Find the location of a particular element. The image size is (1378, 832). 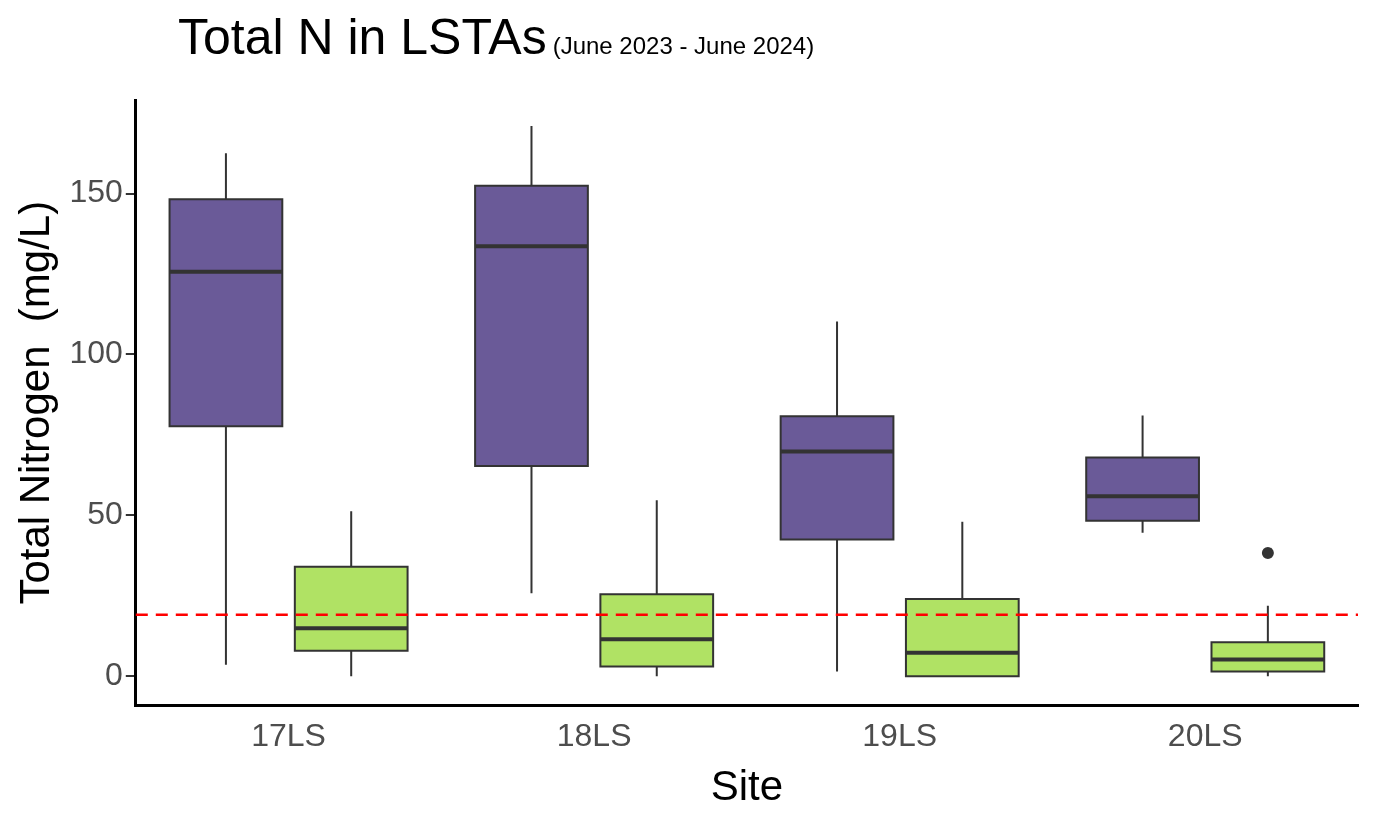

x-tick-label: 17LS is located at coordinates (288, 735).